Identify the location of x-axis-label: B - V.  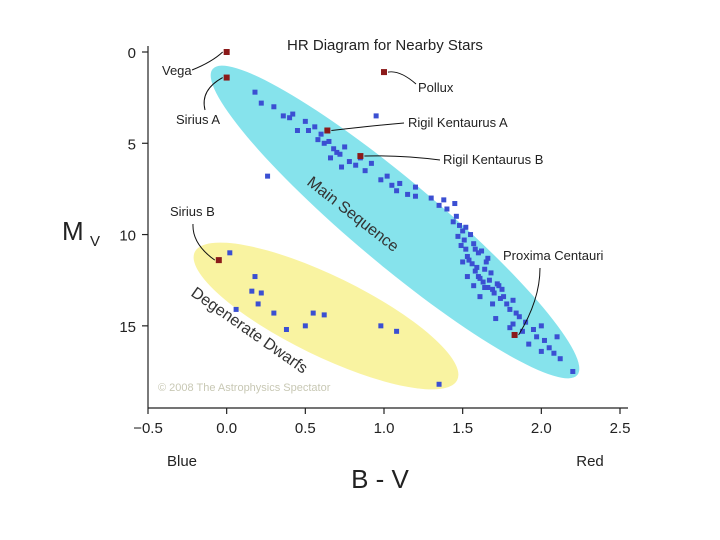
(380, 479).